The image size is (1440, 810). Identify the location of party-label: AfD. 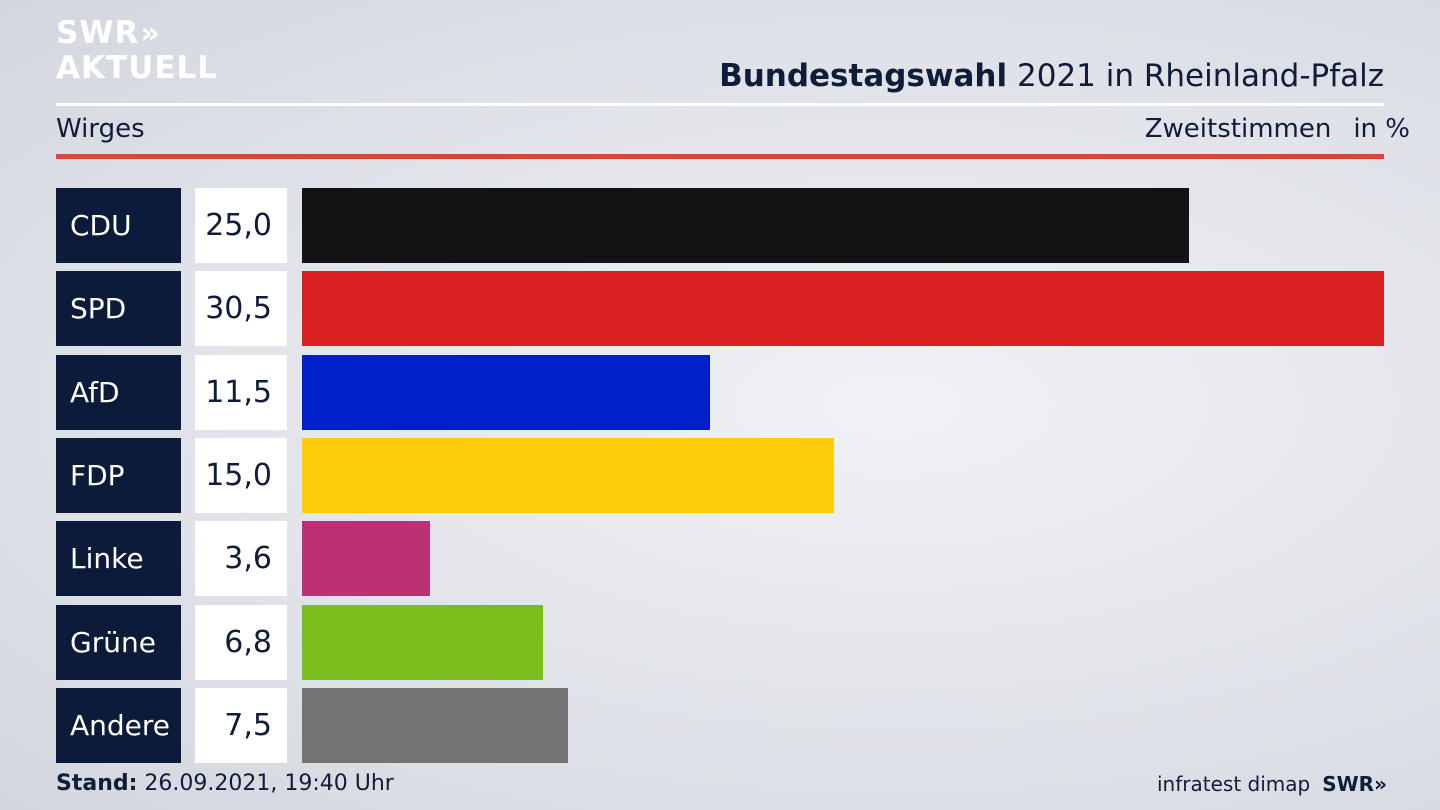
(118, 392).